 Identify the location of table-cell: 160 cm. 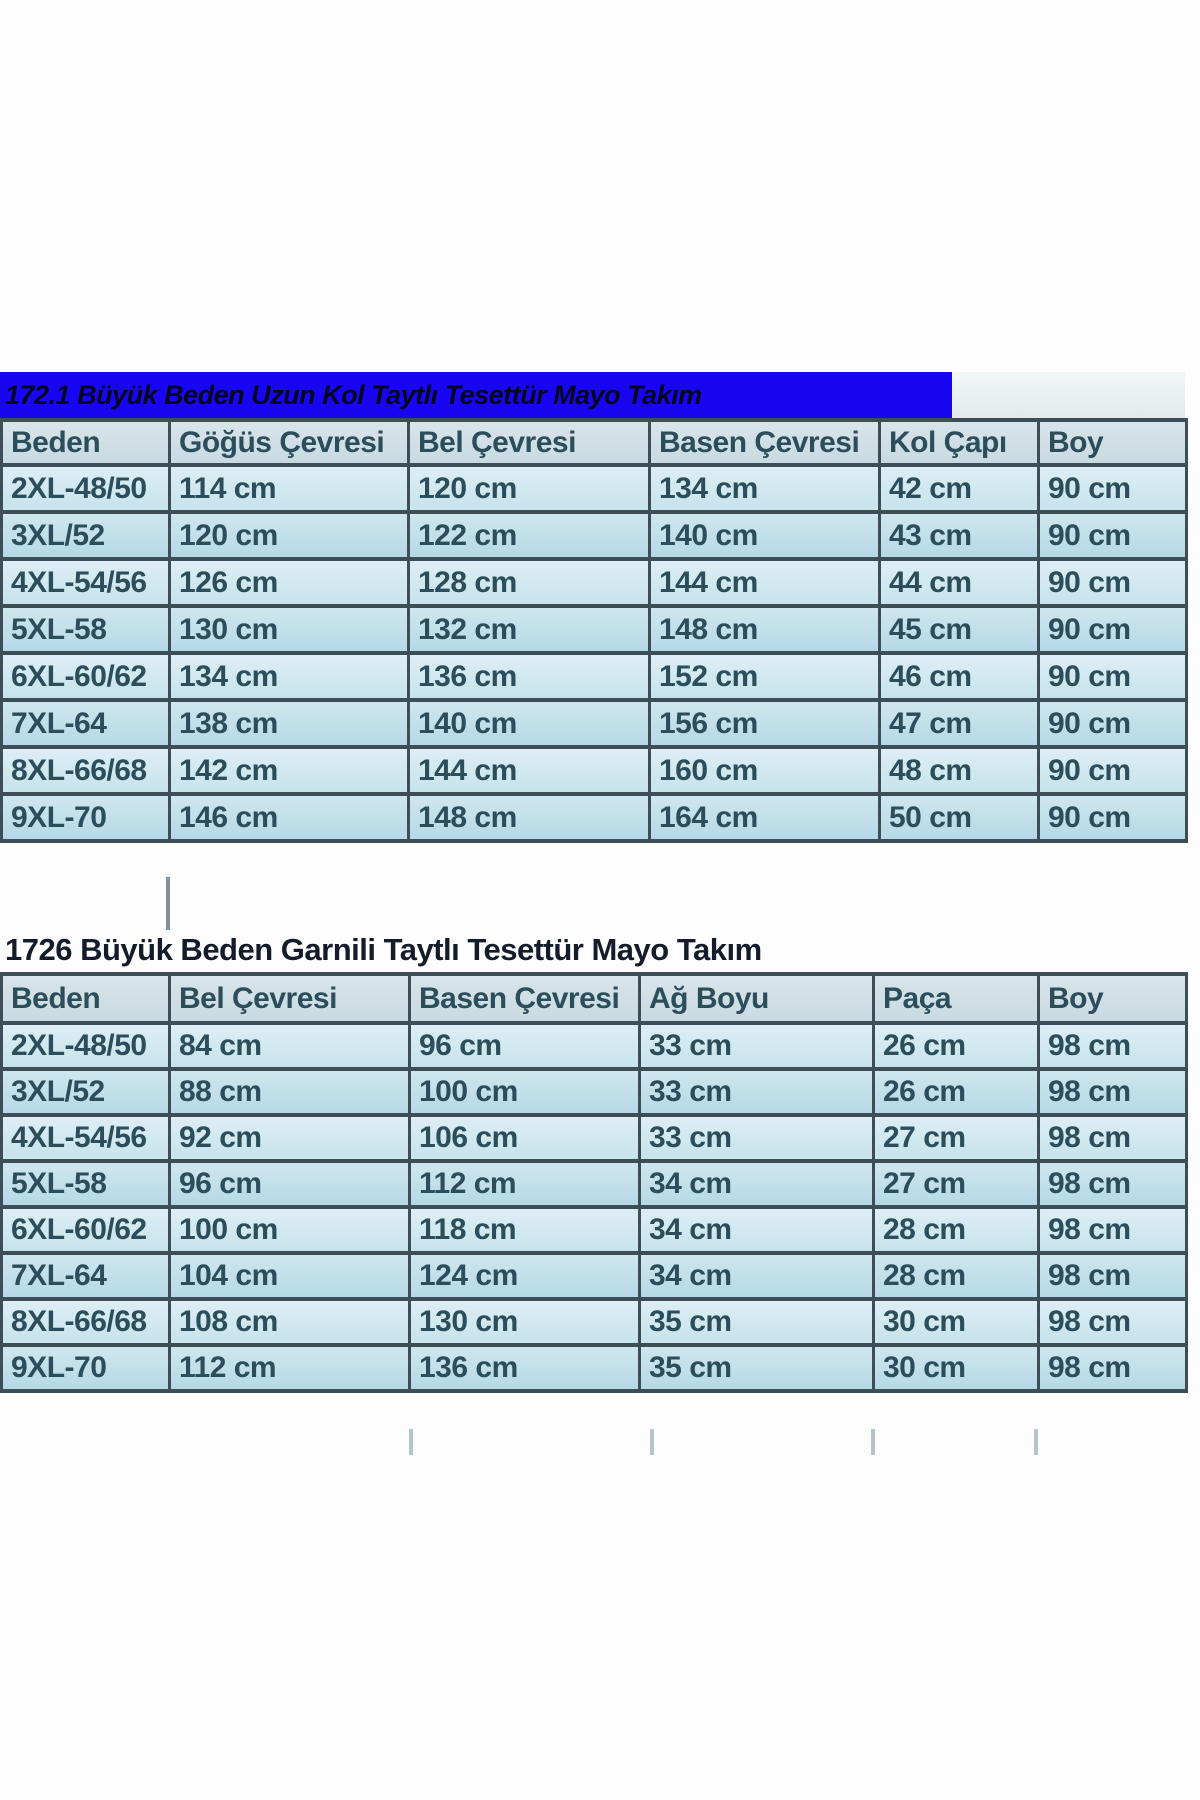
(764, 770).